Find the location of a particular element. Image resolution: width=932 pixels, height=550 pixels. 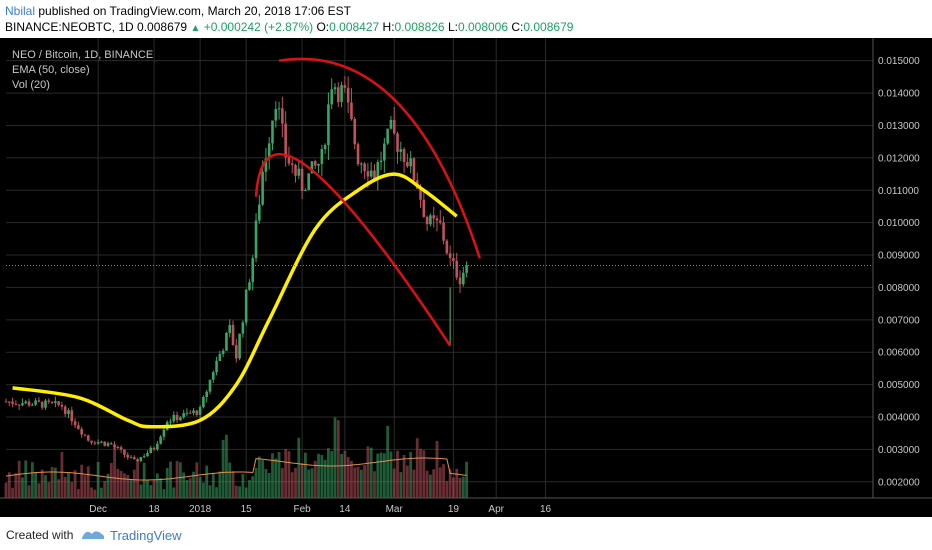

time-axis: Dec 18 2018 15 Feb 14 Mar 19 Apr 16 is located at coordinates (320, 509).